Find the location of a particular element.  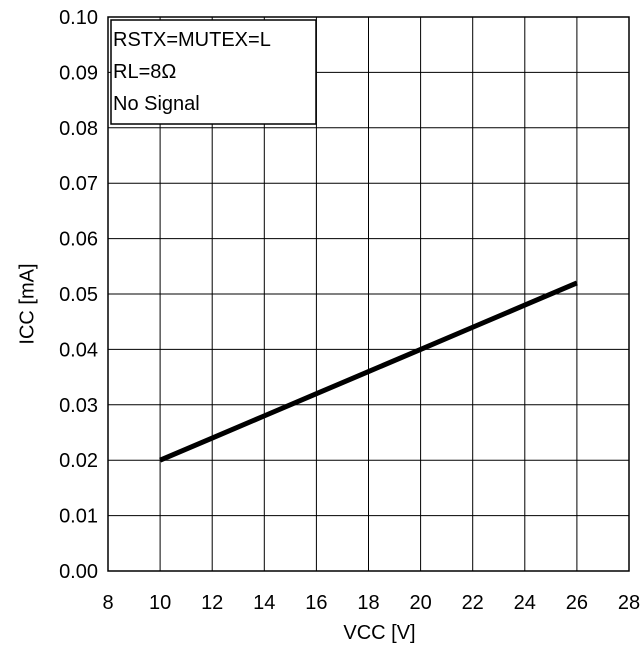

legend-box: RSTX=MUTEX=L RL=8Ω No Signal is located at coordinates (213, 72).